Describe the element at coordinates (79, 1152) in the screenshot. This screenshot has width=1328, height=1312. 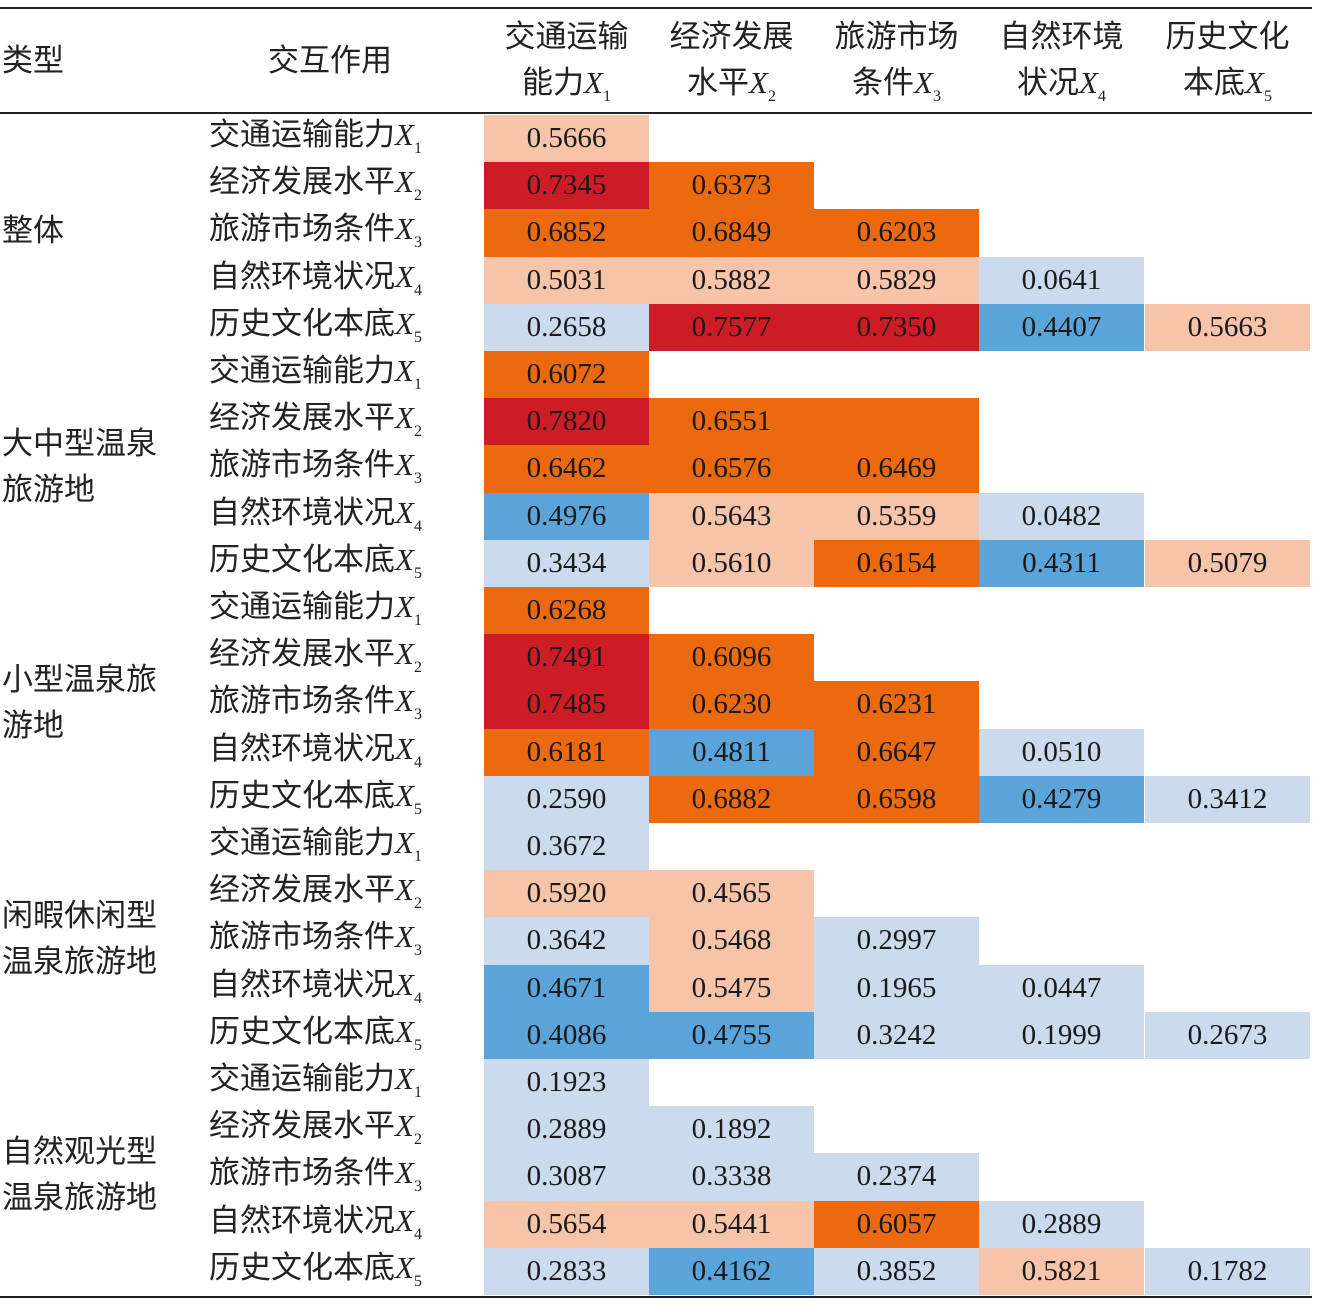
I see `group-label-line: 自然观光型` at that location.